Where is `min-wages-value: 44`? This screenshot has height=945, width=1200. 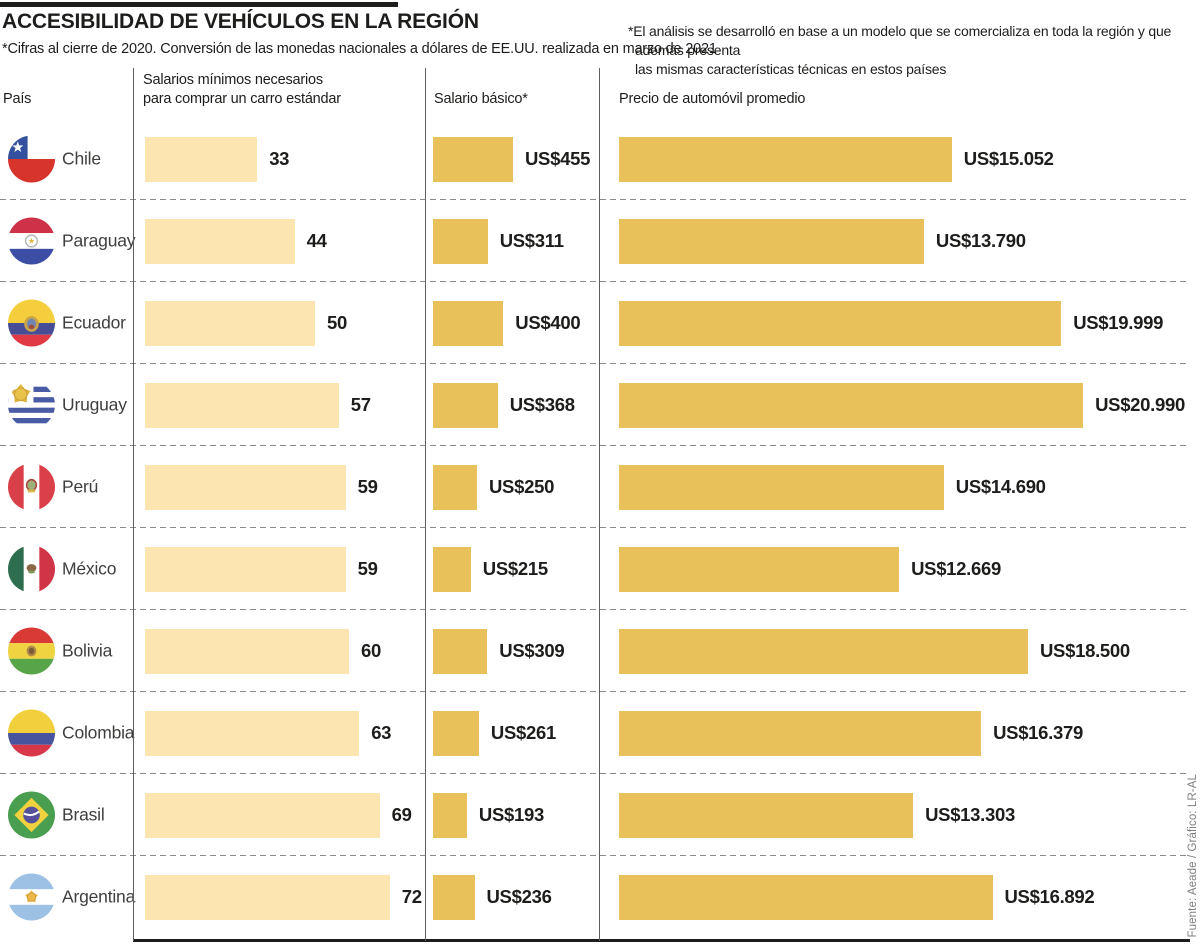 min-wages-value: 44 is located at coordinates (316, 240).